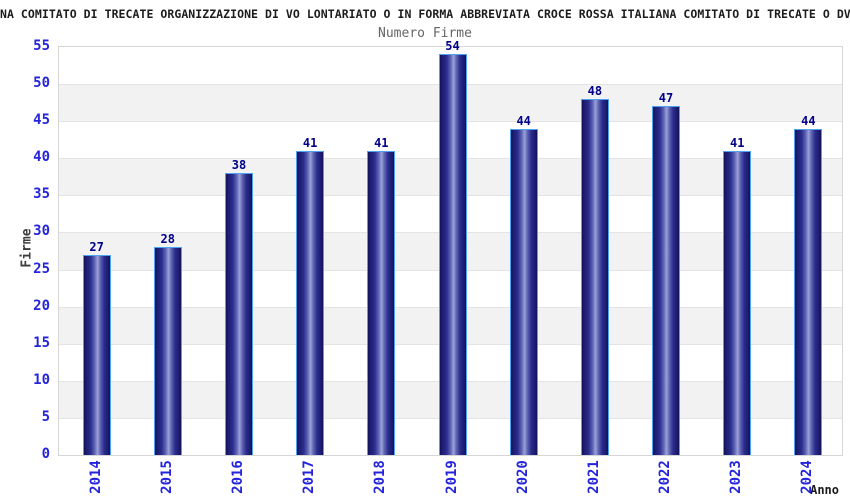 The height and width of the screenshot is (500, 850). What do you see at coordinates (737, 302) in the screenshot?
I see `bar-2023` at bounding box center [737, 302].